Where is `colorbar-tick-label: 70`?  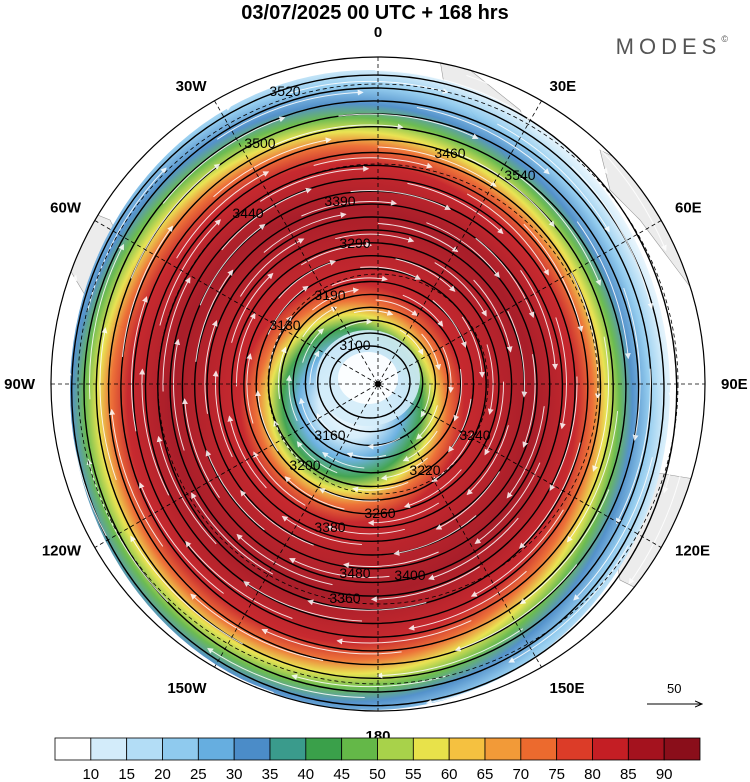 colorbar-tick-label: 70 is located at coordinates (520, 774).